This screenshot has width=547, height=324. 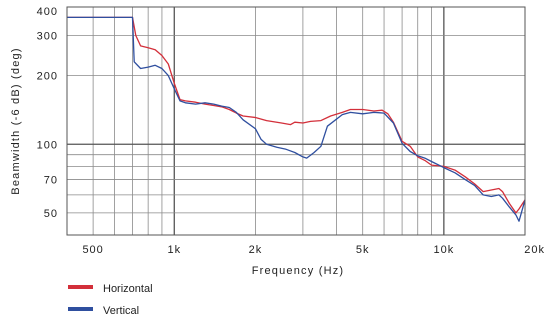 I want to click on x-axis-label: Frequency (Hz), so click(x=298, y=271).